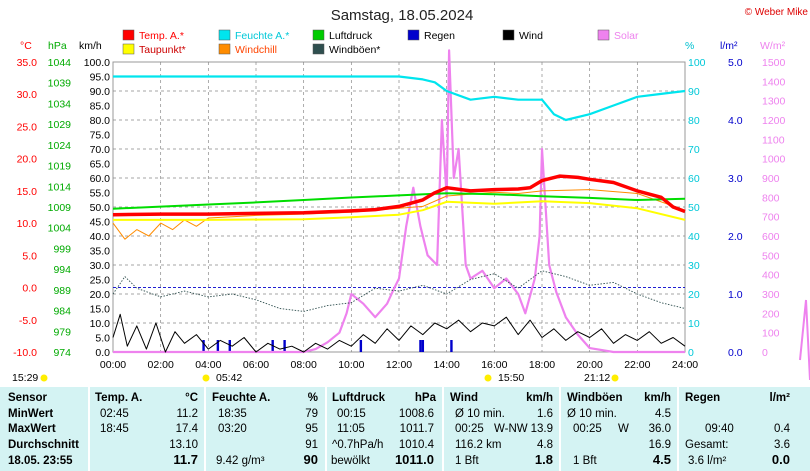  Describe the element at coordinates (28, 321) in the screenshot. I see `temp-tick: -5.0` at that location.